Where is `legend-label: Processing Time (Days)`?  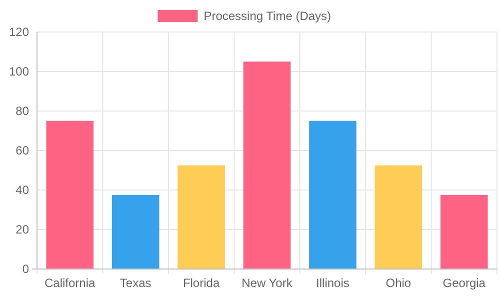
legend-label: Processing Time (Days) is located at coordinates (268, 16).